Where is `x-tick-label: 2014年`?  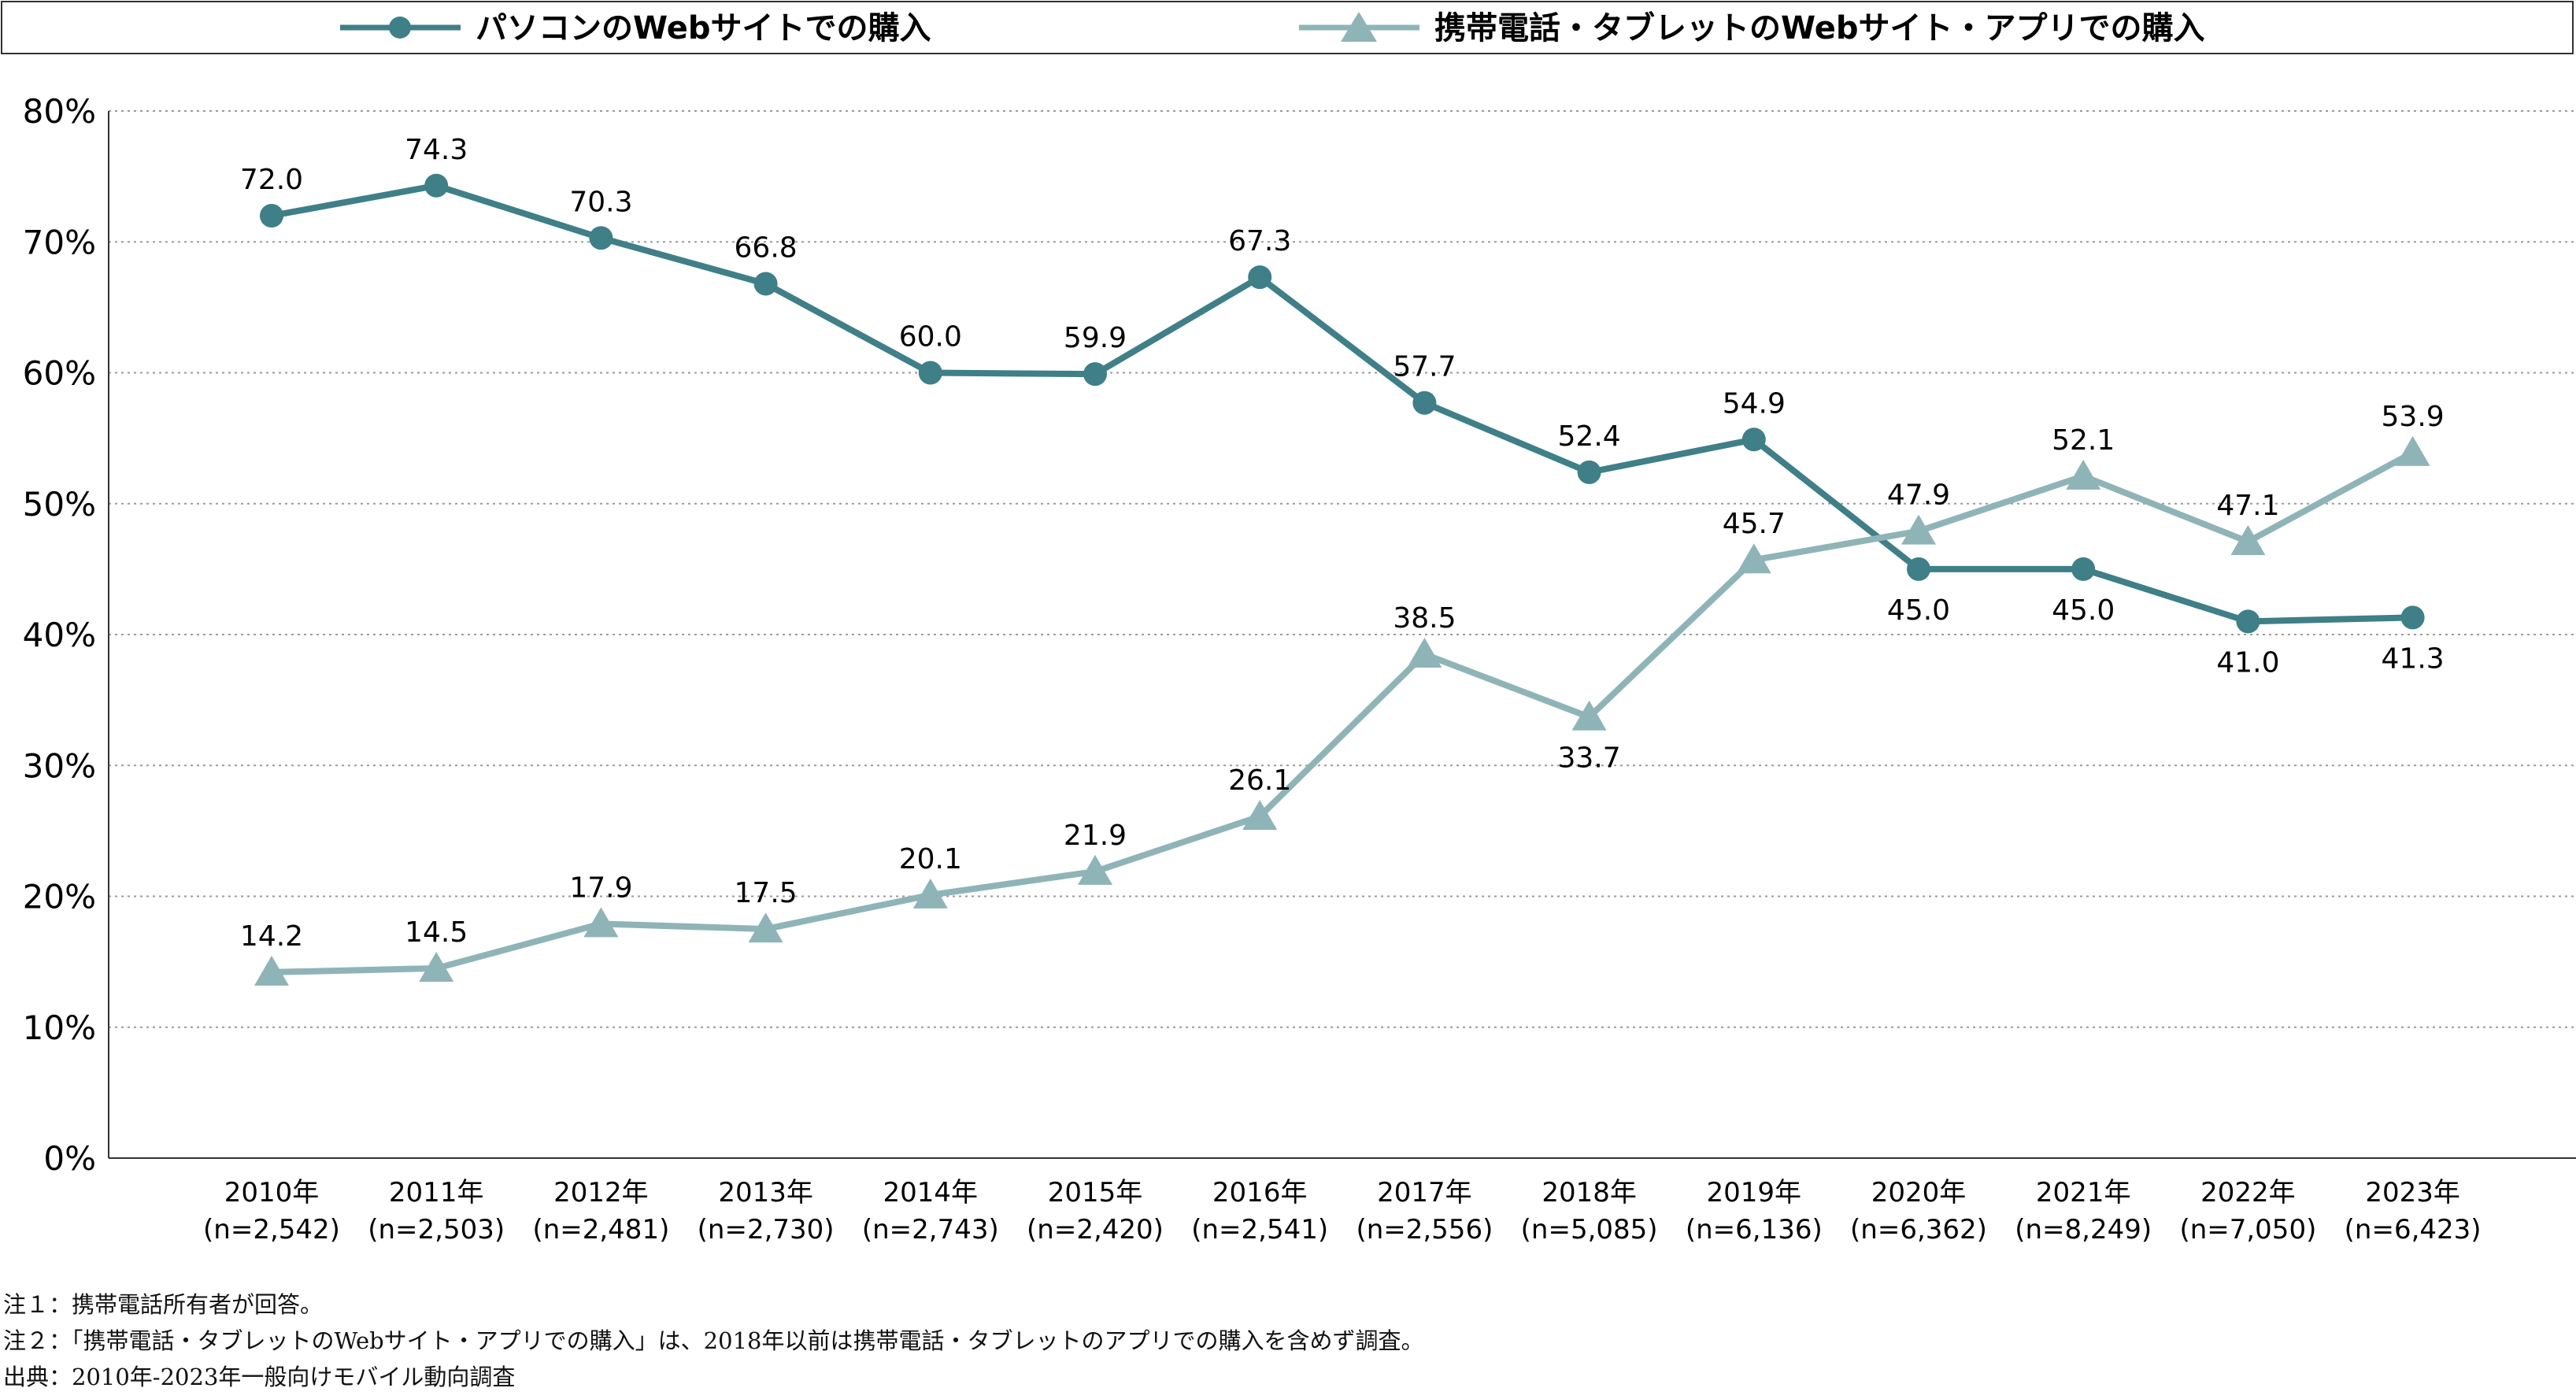 x-tick-label: 2014年 is located at coordinates (931, 1193).